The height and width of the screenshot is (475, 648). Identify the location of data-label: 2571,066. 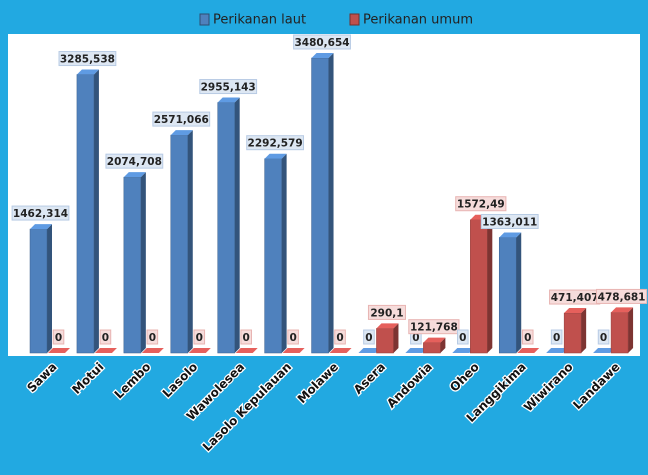
(181, 120).